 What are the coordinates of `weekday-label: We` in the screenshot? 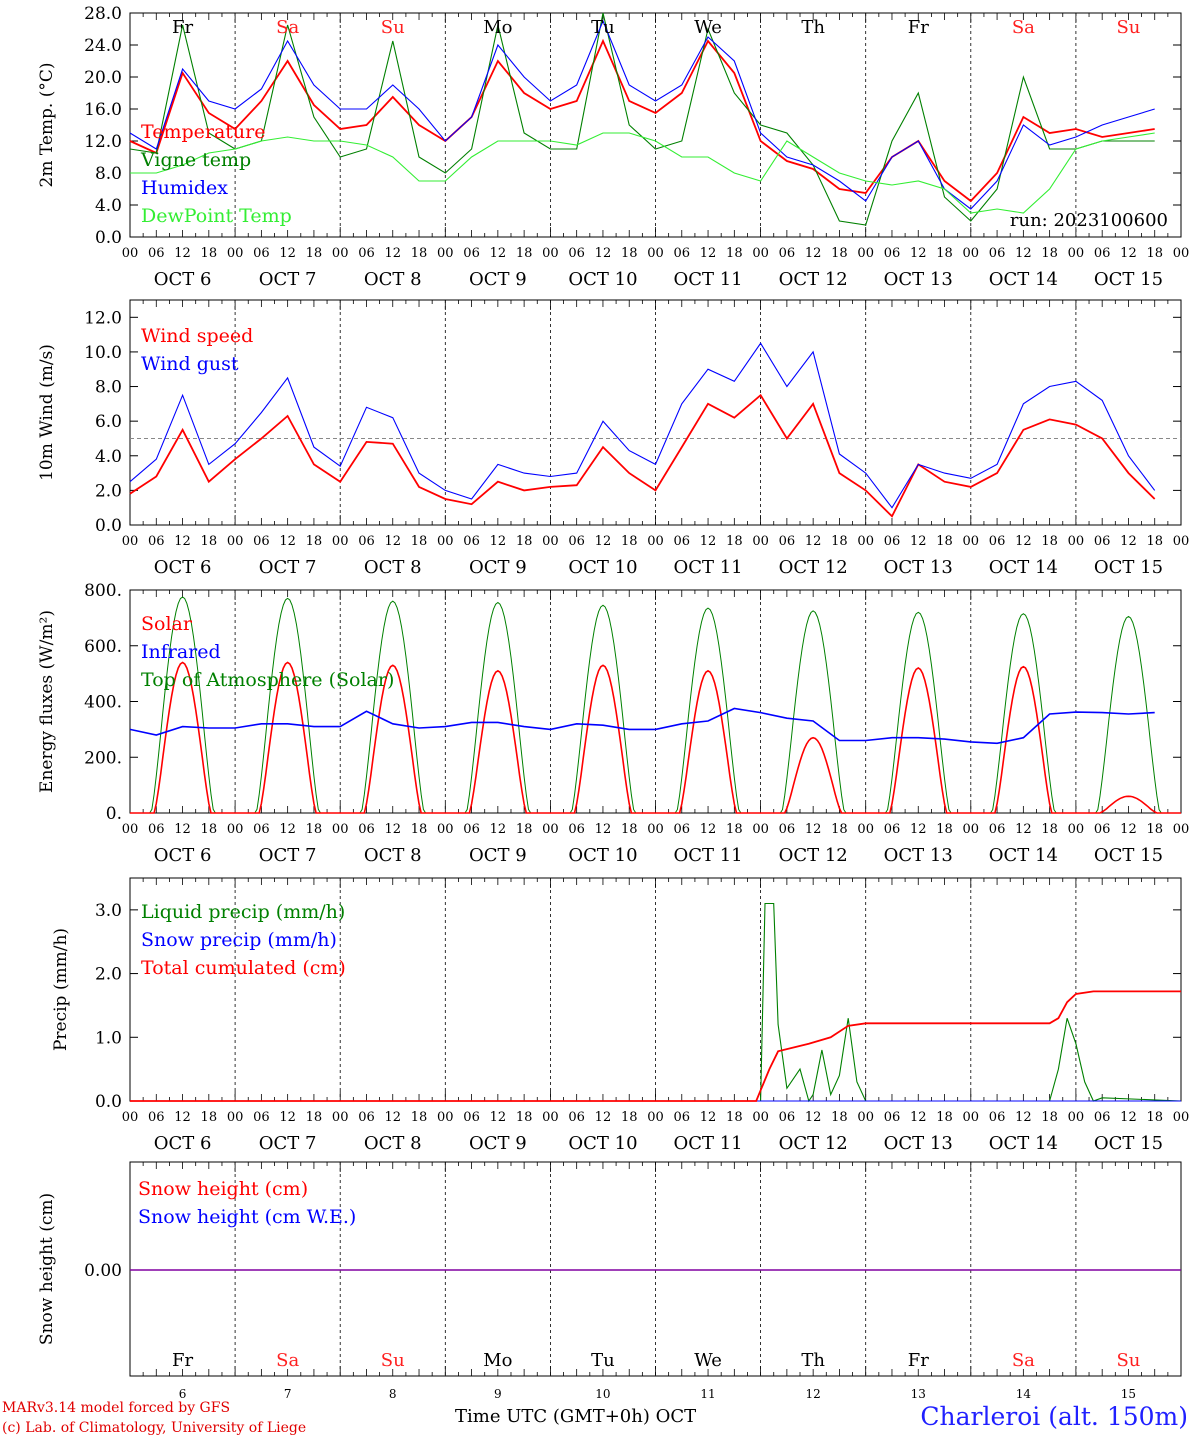 It's located at (708, 27).